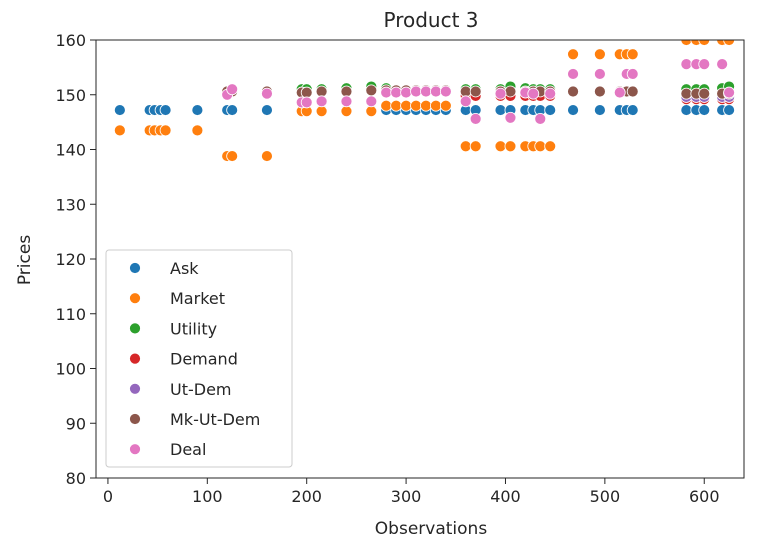  I want to click on chart-title: Product 3, so click(430, 20).